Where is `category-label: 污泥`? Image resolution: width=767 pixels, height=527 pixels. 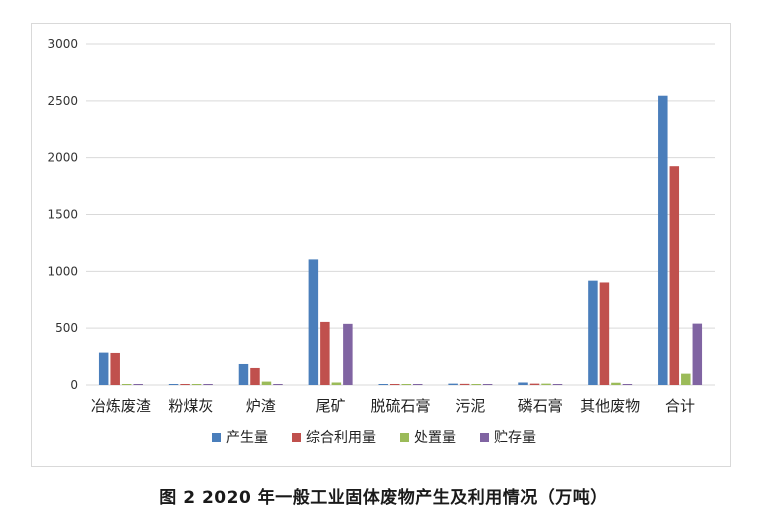
category-label: 污泥 is located at coordinates (470, 406).